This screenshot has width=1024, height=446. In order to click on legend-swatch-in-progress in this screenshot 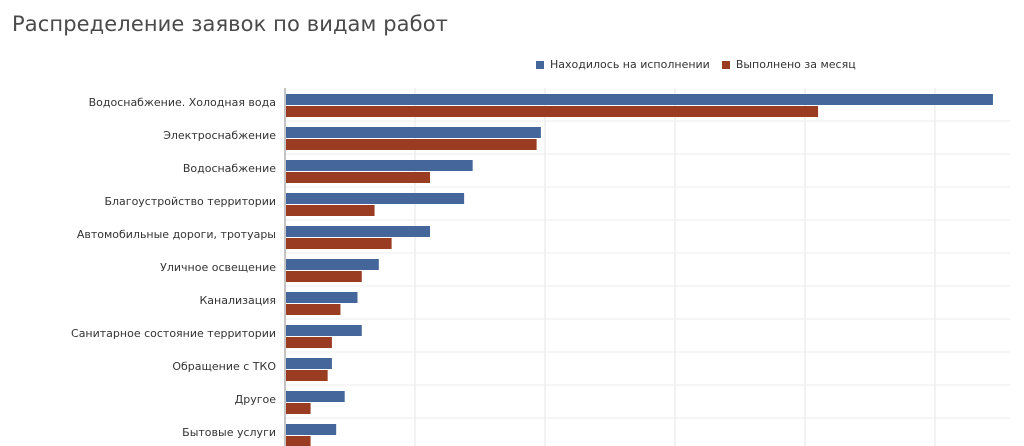, I will do `click(540, 64)`.